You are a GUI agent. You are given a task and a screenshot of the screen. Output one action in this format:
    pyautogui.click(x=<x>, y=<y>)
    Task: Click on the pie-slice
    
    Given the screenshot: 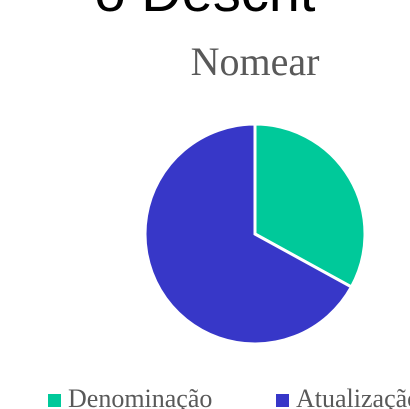 What is the action you would take?
    pyautogui.click(x=310, y=206)
    